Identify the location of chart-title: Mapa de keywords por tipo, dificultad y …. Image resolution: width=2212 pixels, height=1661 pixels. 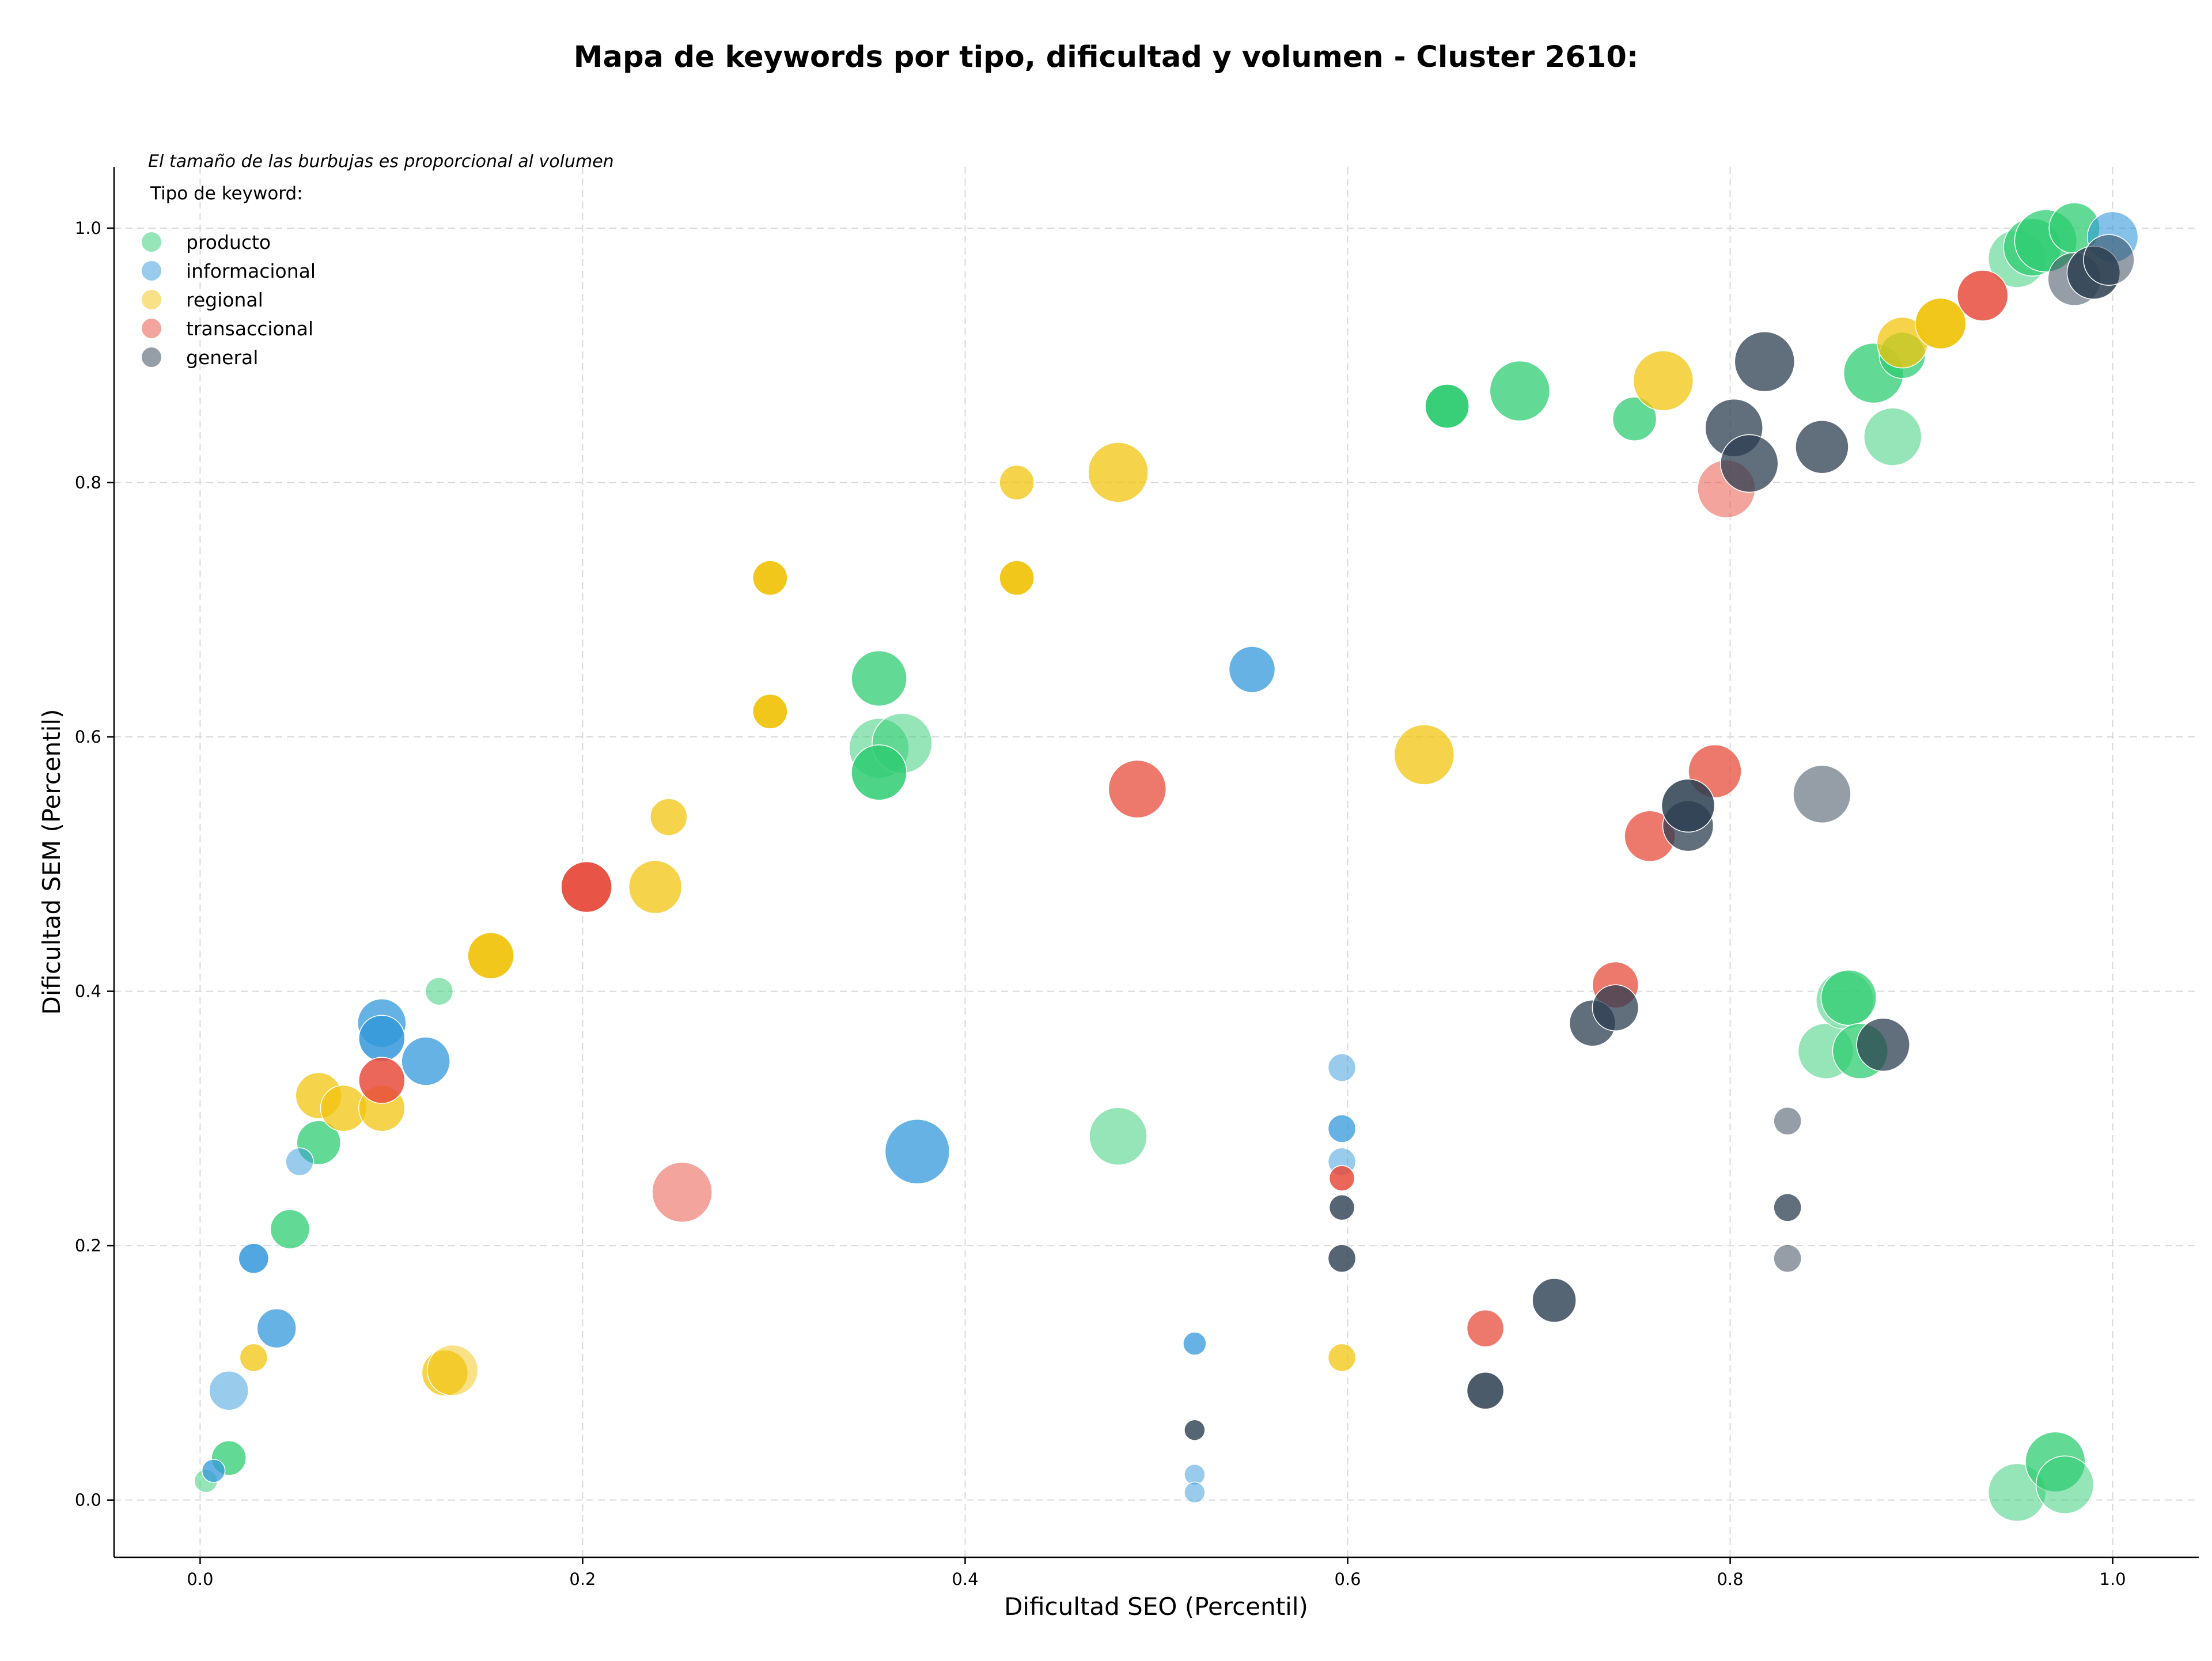
(1106, 57).